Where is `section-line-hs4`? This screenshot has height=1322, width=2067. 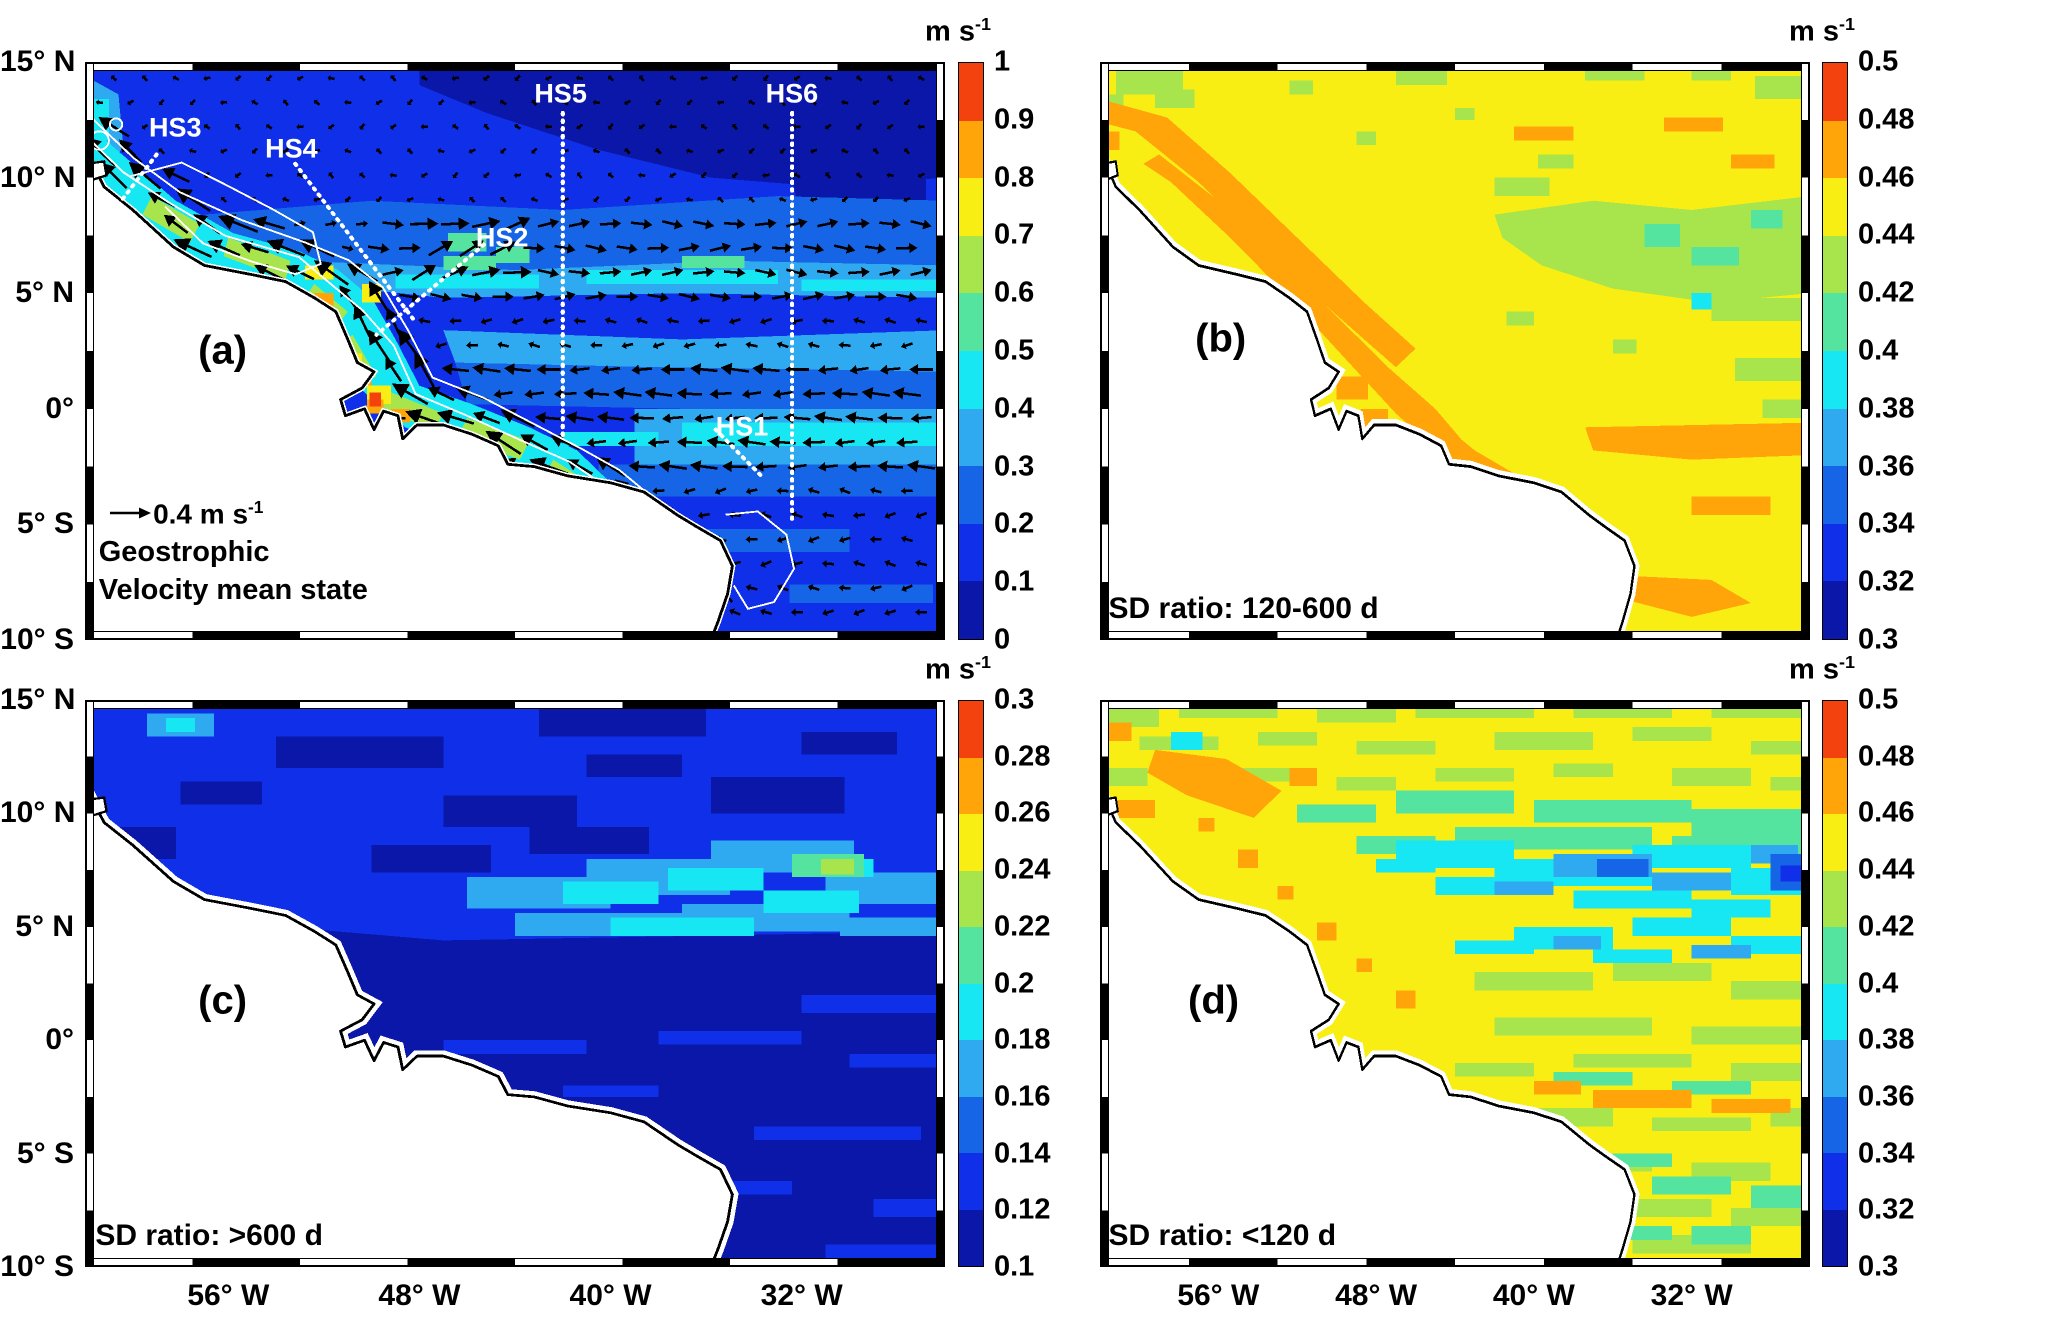 section-line-hs4 is located at coordinates (355, 242).